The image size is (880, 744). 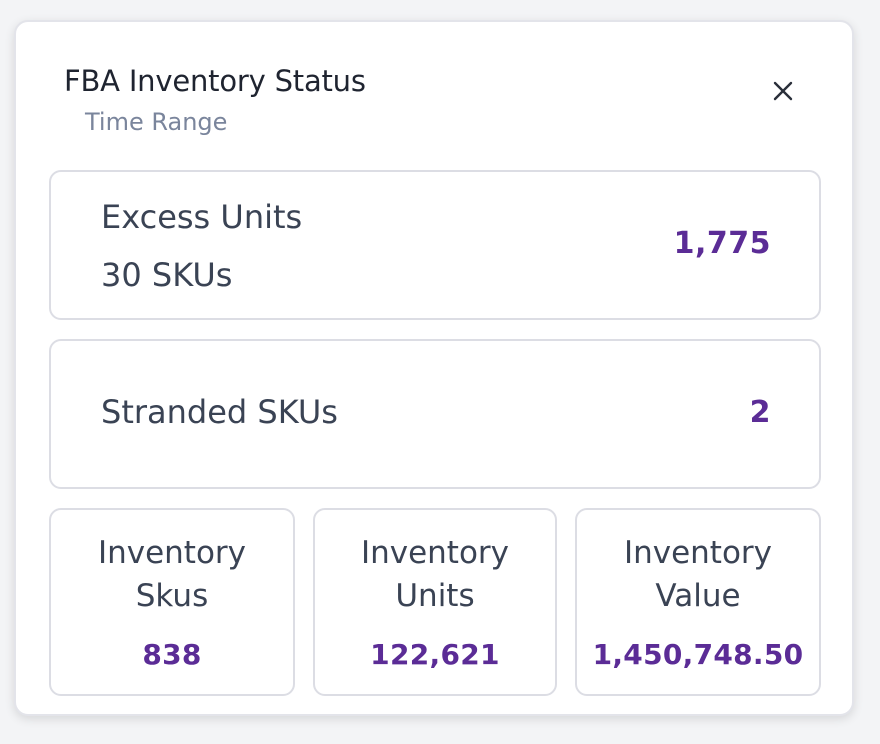 What do you see at coordinates (202, 217) in the screenshot?
I see `excess-units-label: Excess Units` at bounding box center [202, 217].